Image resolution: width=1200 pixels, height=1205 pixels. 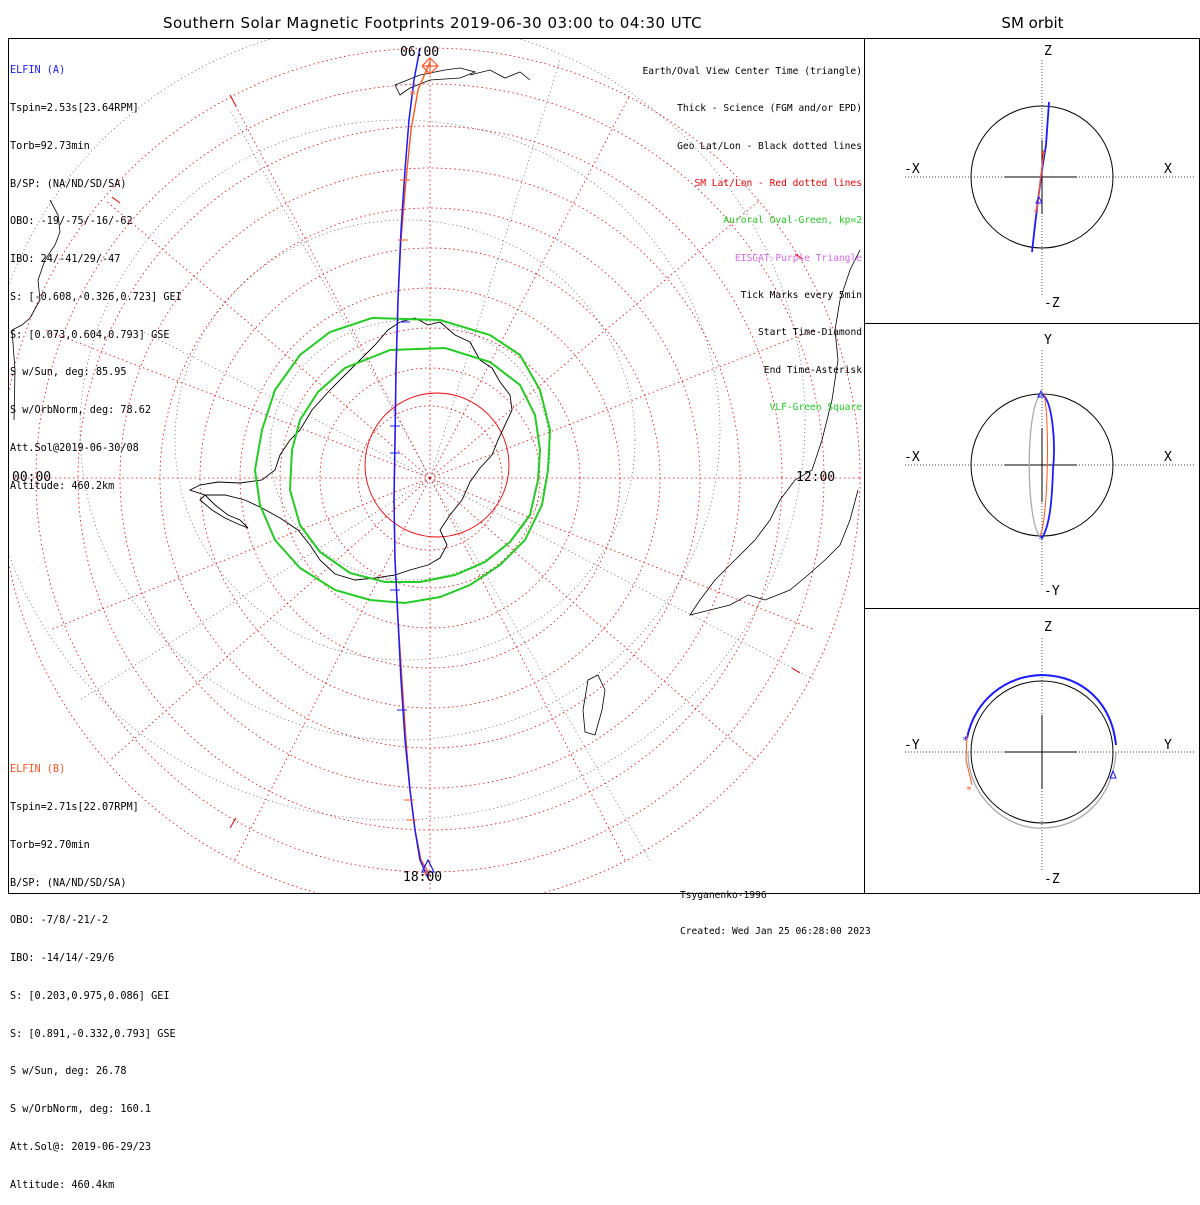 What do you see at coordinates (798, 258) in the screenshot?
I see `legend-entry: EISCAT-Purple Triangle` at bounding box center [798, 258].